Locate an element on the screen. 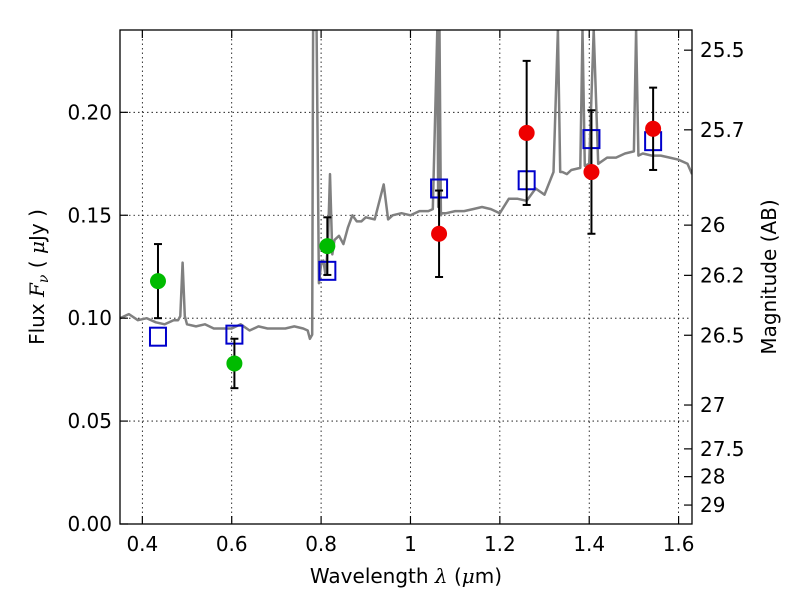 The image size is (800, 600). x-tick-label: 0.6 is located at coordinates (232, 544).